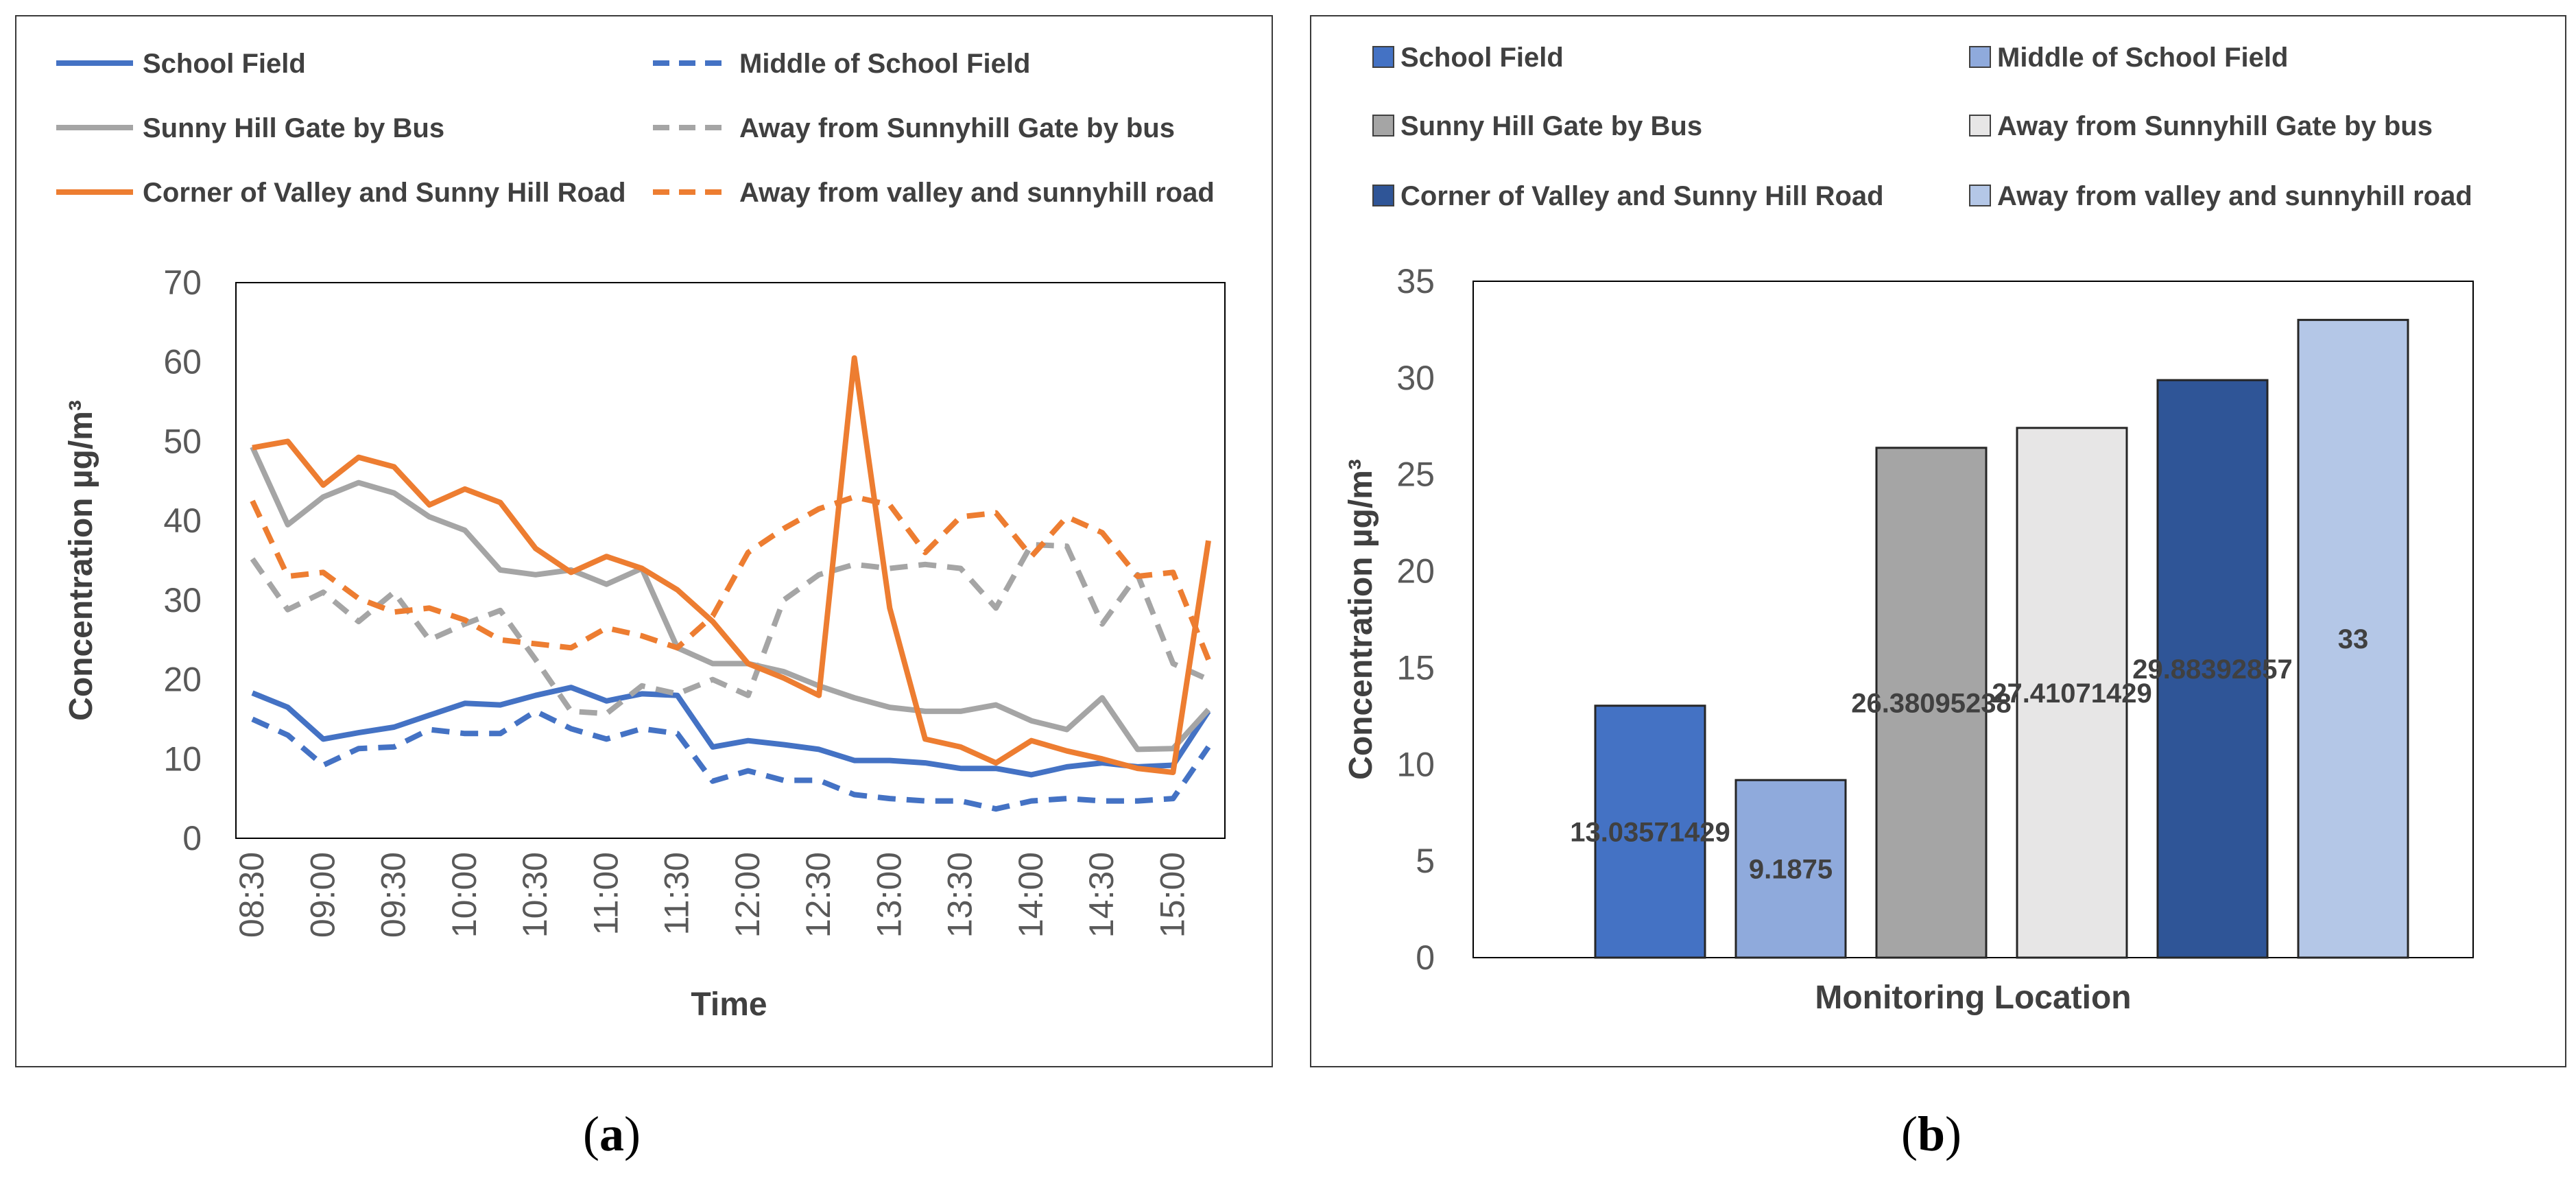 This screenshot has height=1184, width=2576. I want to click on caption-a-label: a, so click(611, 1133).